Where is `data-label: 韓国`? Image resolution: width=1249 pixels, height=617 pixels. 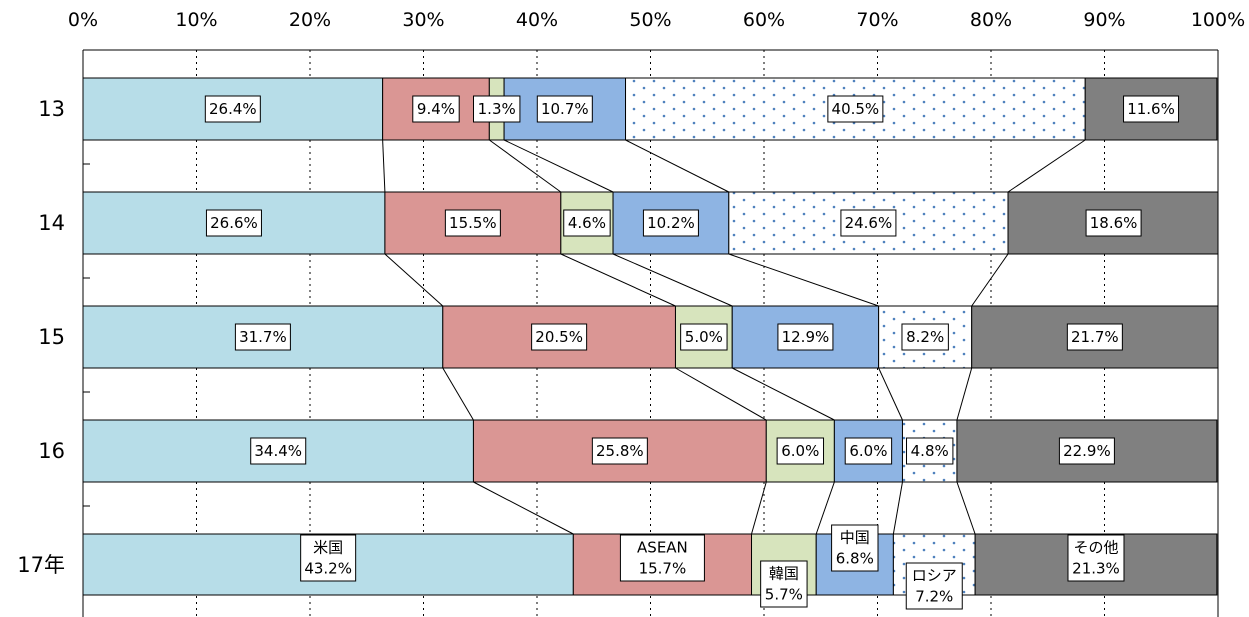 data-label: 韓国 is located at coordinates (784, 574).